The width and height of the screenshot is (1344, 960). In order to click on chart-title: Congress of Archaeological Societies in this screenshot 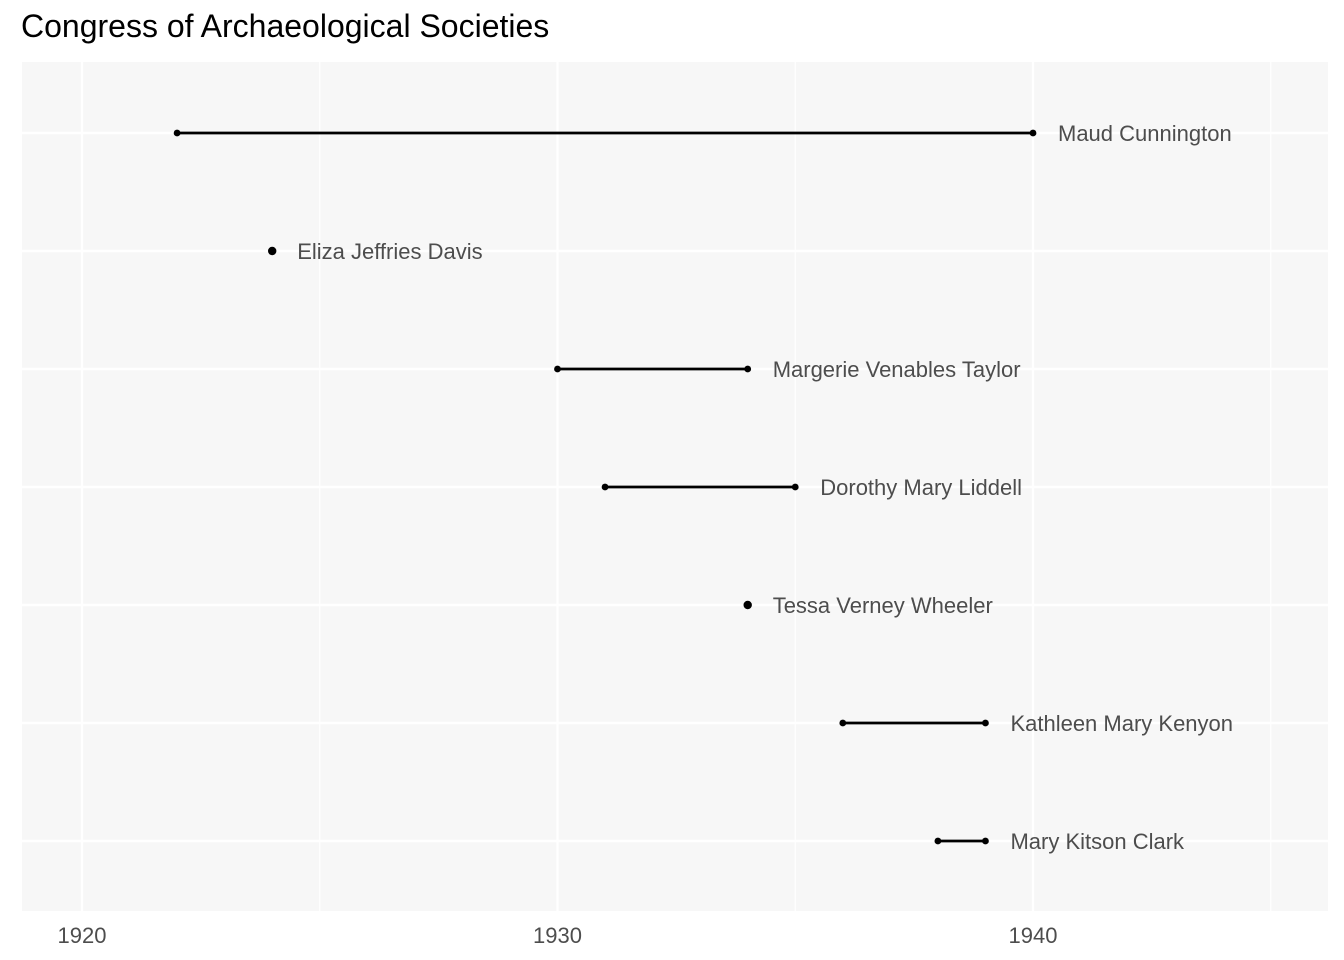, I will do `click(285, 26)`.